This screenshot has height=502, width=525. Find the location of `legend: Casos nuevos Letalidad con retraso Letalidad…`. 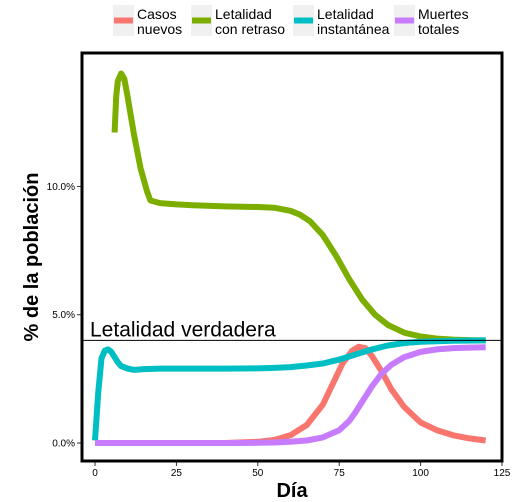

legend: Casos nuevos Letalidad con retraso Letalidad… is located at coordinates (291, 21).